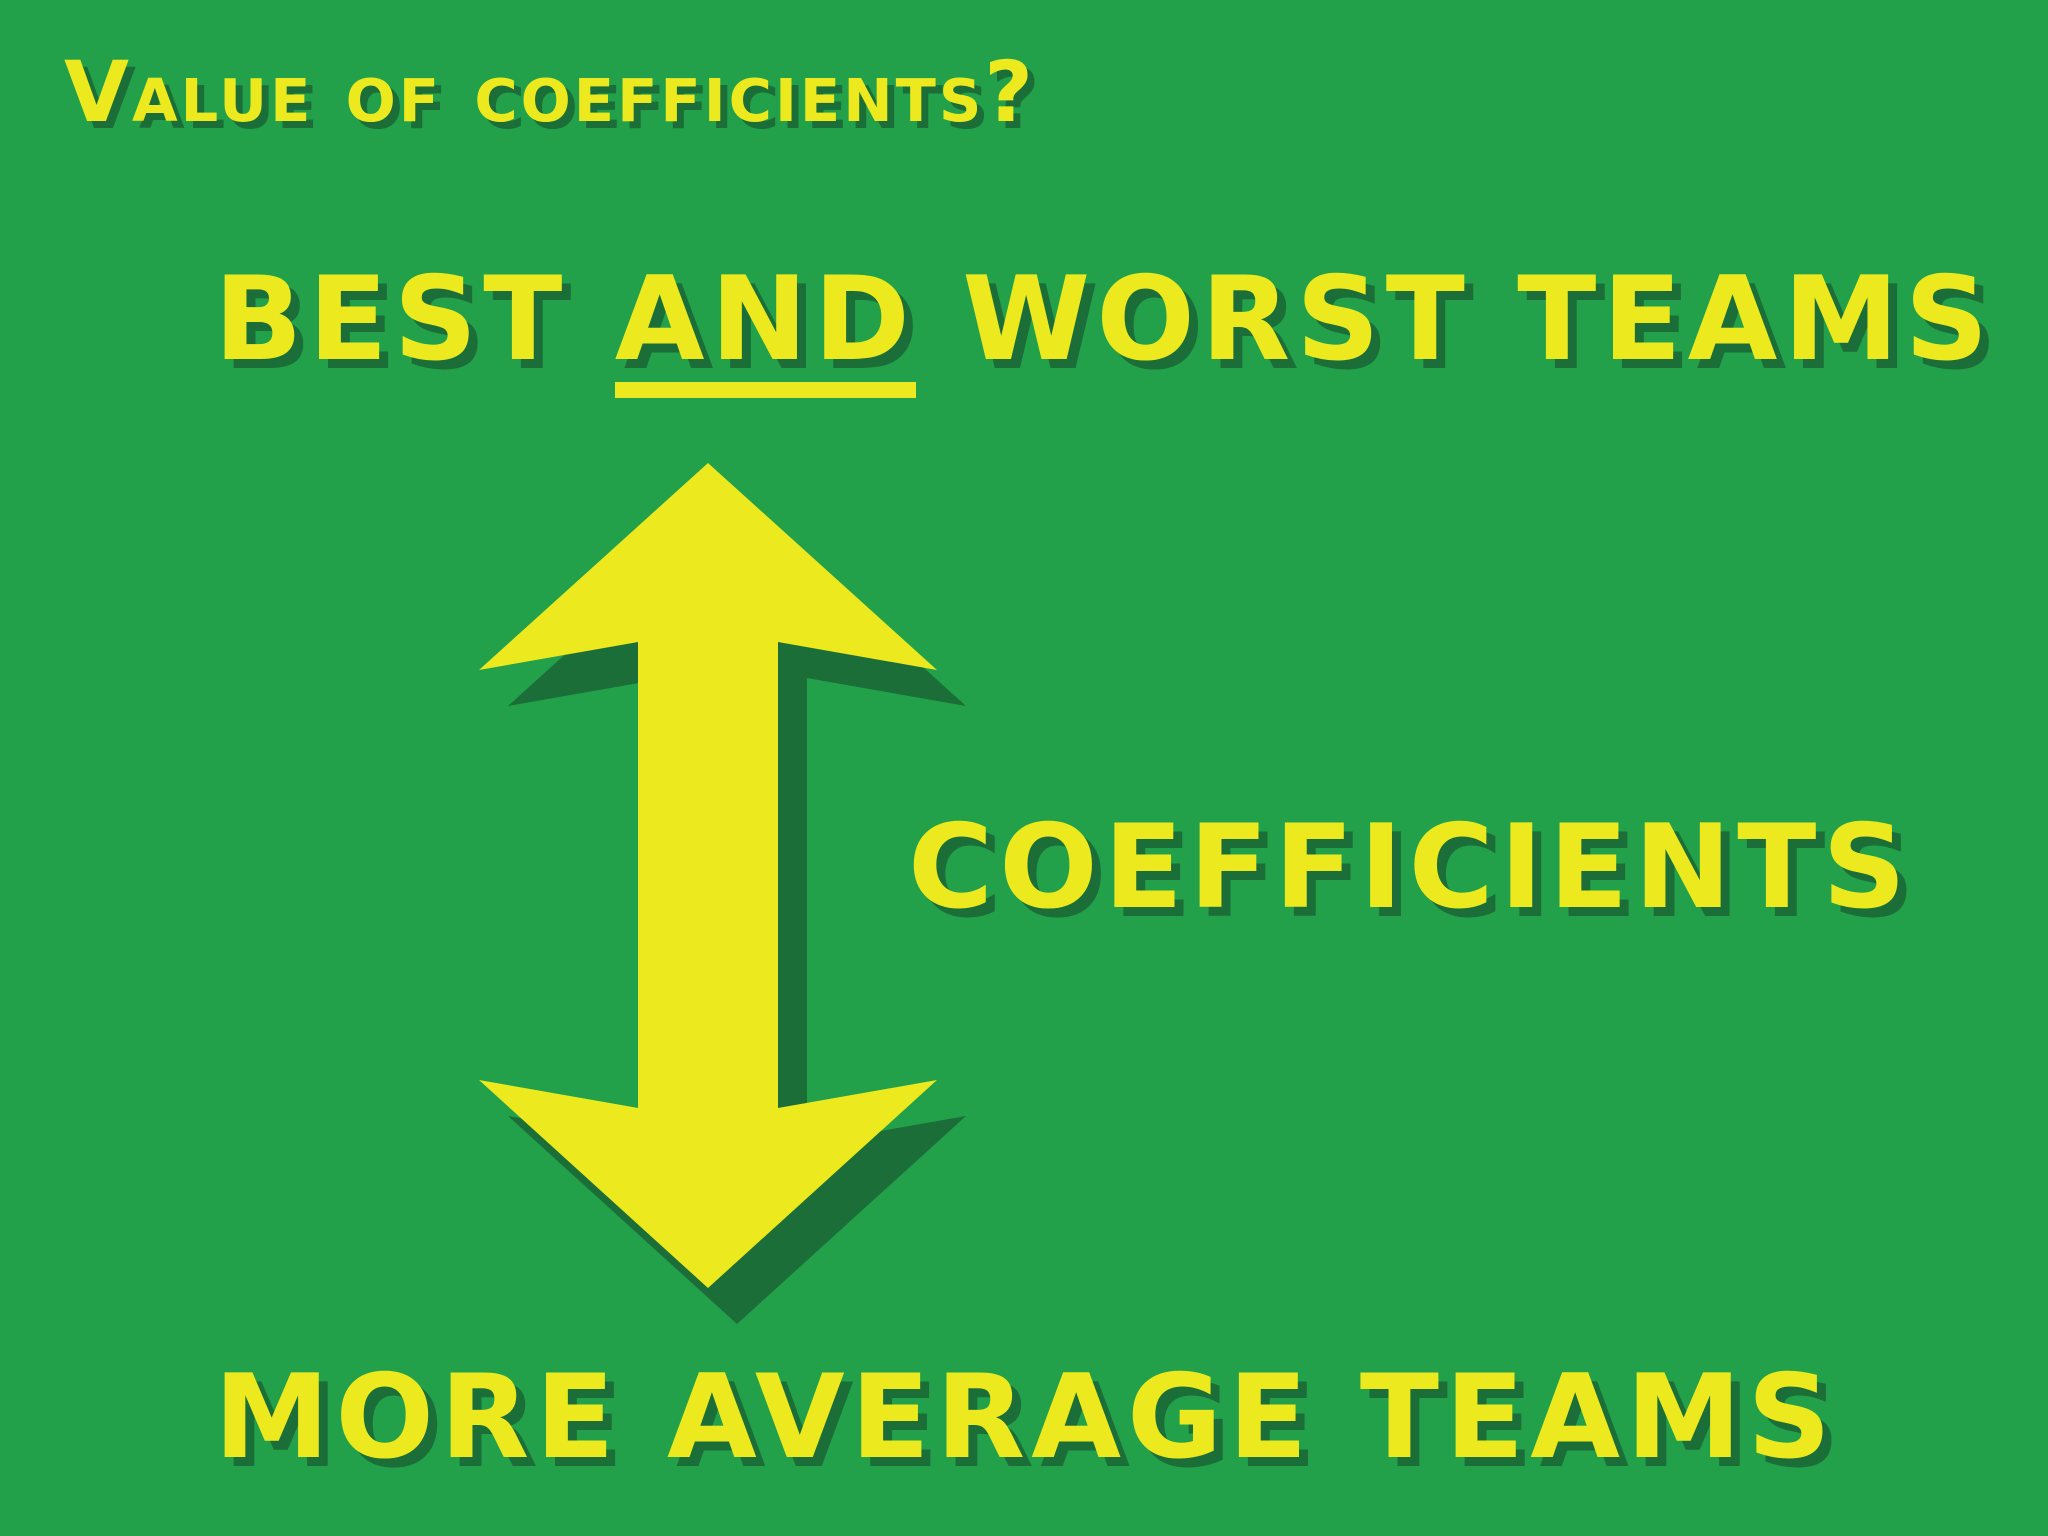 The height and width of the screenshot is (1536, 2048). I want to click on top-label: BEST AND WORST TEAMS, so click(1104, 330).